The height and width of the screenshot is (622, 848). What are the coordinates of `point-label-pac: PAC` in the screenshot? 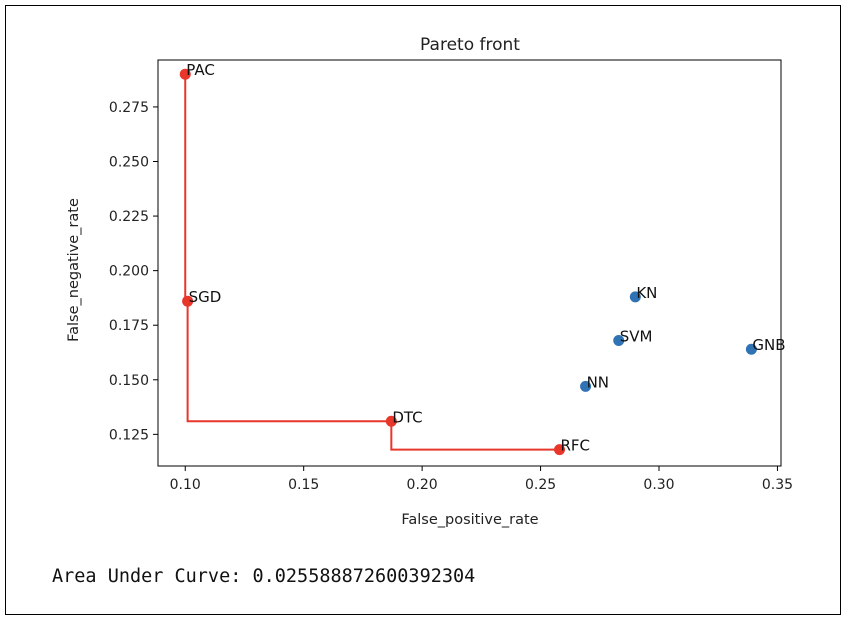 It's located at (200, 70).